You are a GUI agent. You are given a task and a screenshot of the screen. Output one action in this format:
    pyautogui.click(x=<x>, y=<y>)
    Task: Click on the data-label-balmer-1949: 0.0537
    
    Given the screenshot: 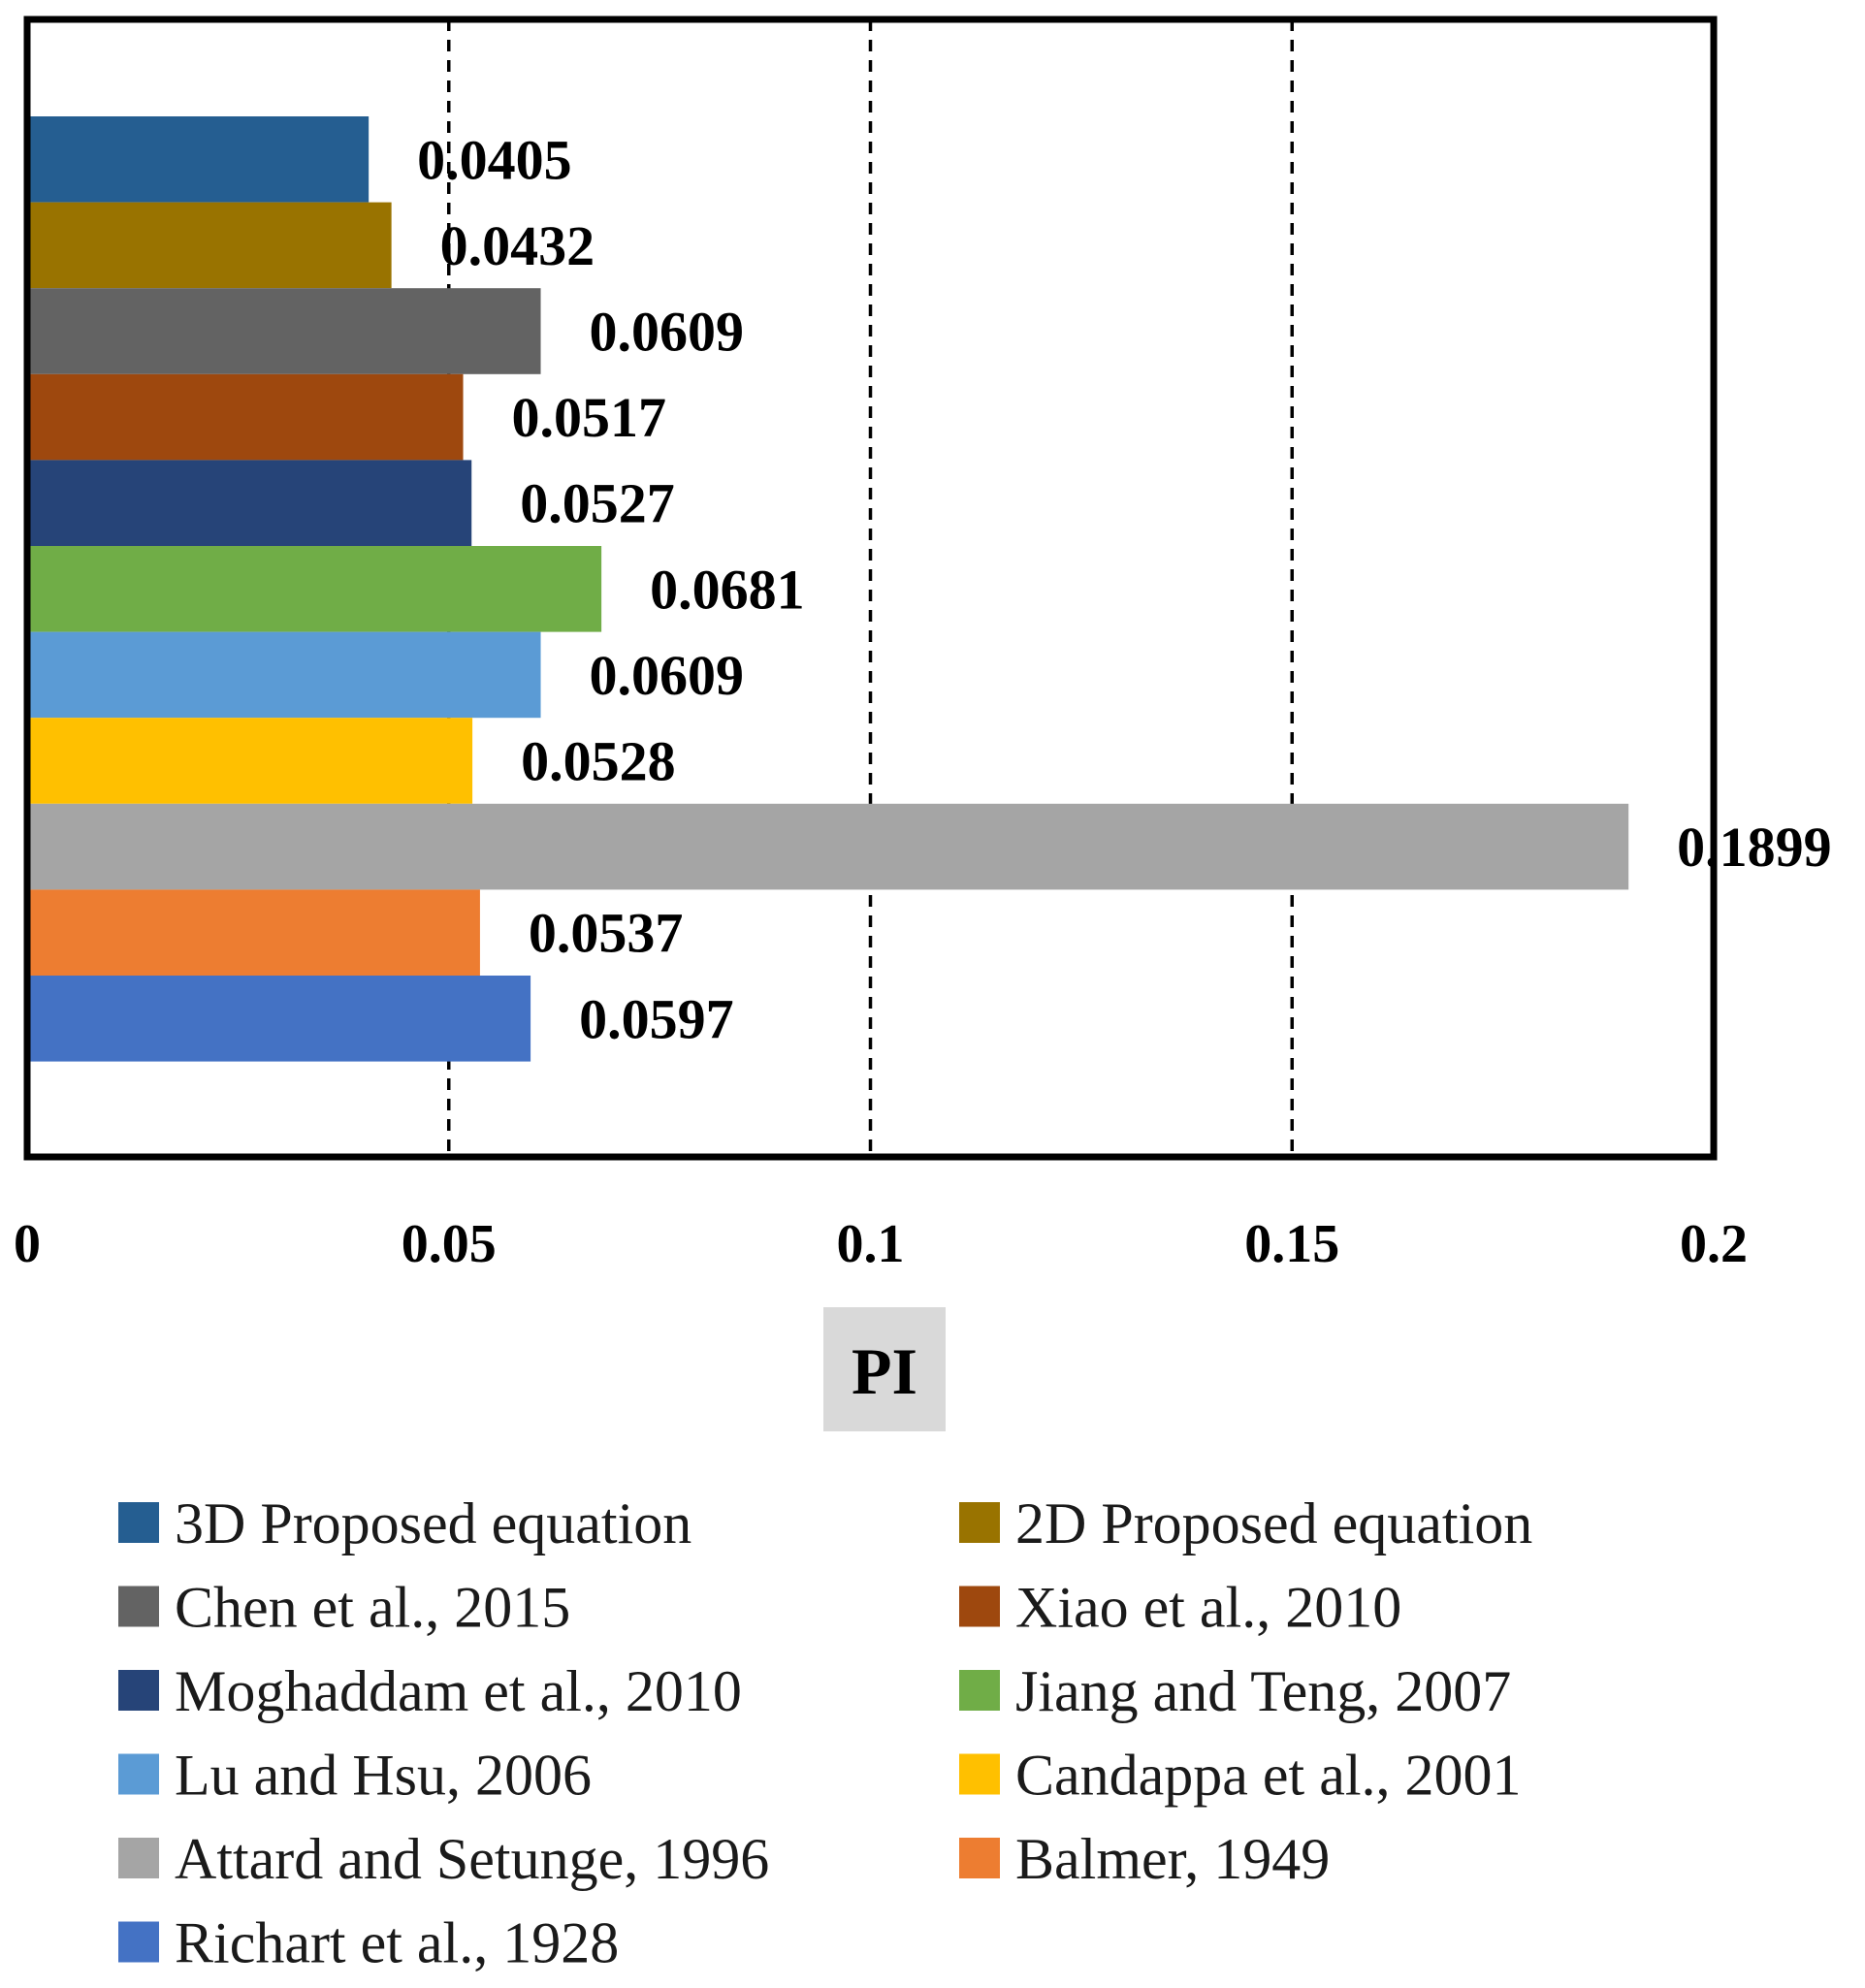 What is the action you would take?
    pyautogui.click(x=607, y=933)
    